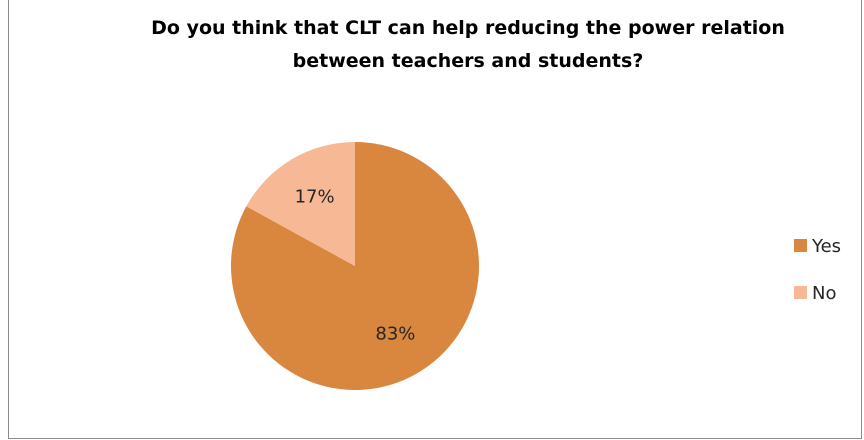 The height and width of the screenshot is (440, 864). Describe the element at coordinates (315, 197) in the screenshot. I see `data-label-no: 17%` at that location.